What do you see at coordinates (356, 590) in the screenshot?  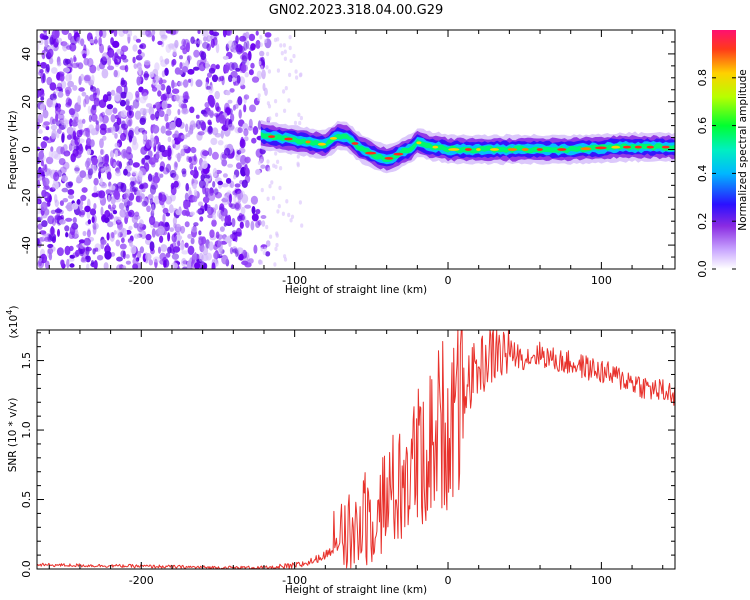 I see `snr-x-axis-label: Height of straight line (km)` at bounding box center [356, 590].